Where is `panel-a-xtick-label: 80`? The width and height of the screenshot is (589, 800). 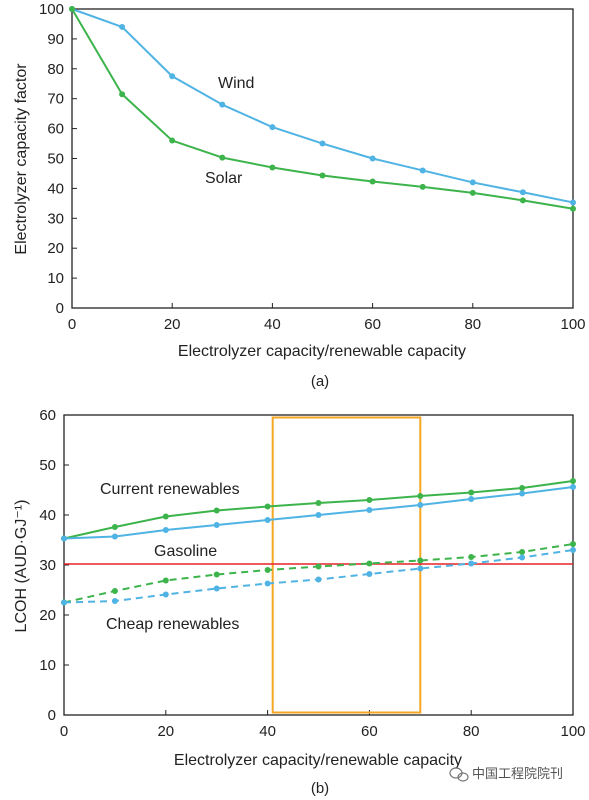
panel-a-xtick-label: 80 is located at coordinates (472, 324).